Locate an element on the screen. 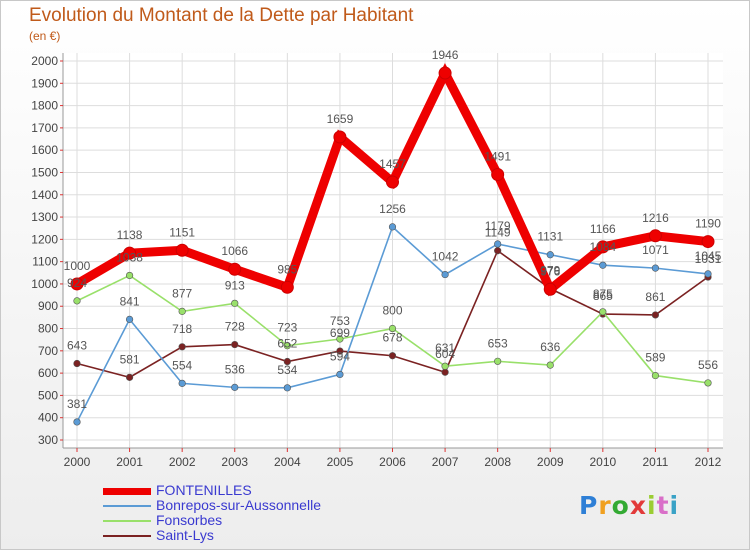 The height and width of the screenshot is (550, 750). data-label: 976 is located at coordinates (550, 271).